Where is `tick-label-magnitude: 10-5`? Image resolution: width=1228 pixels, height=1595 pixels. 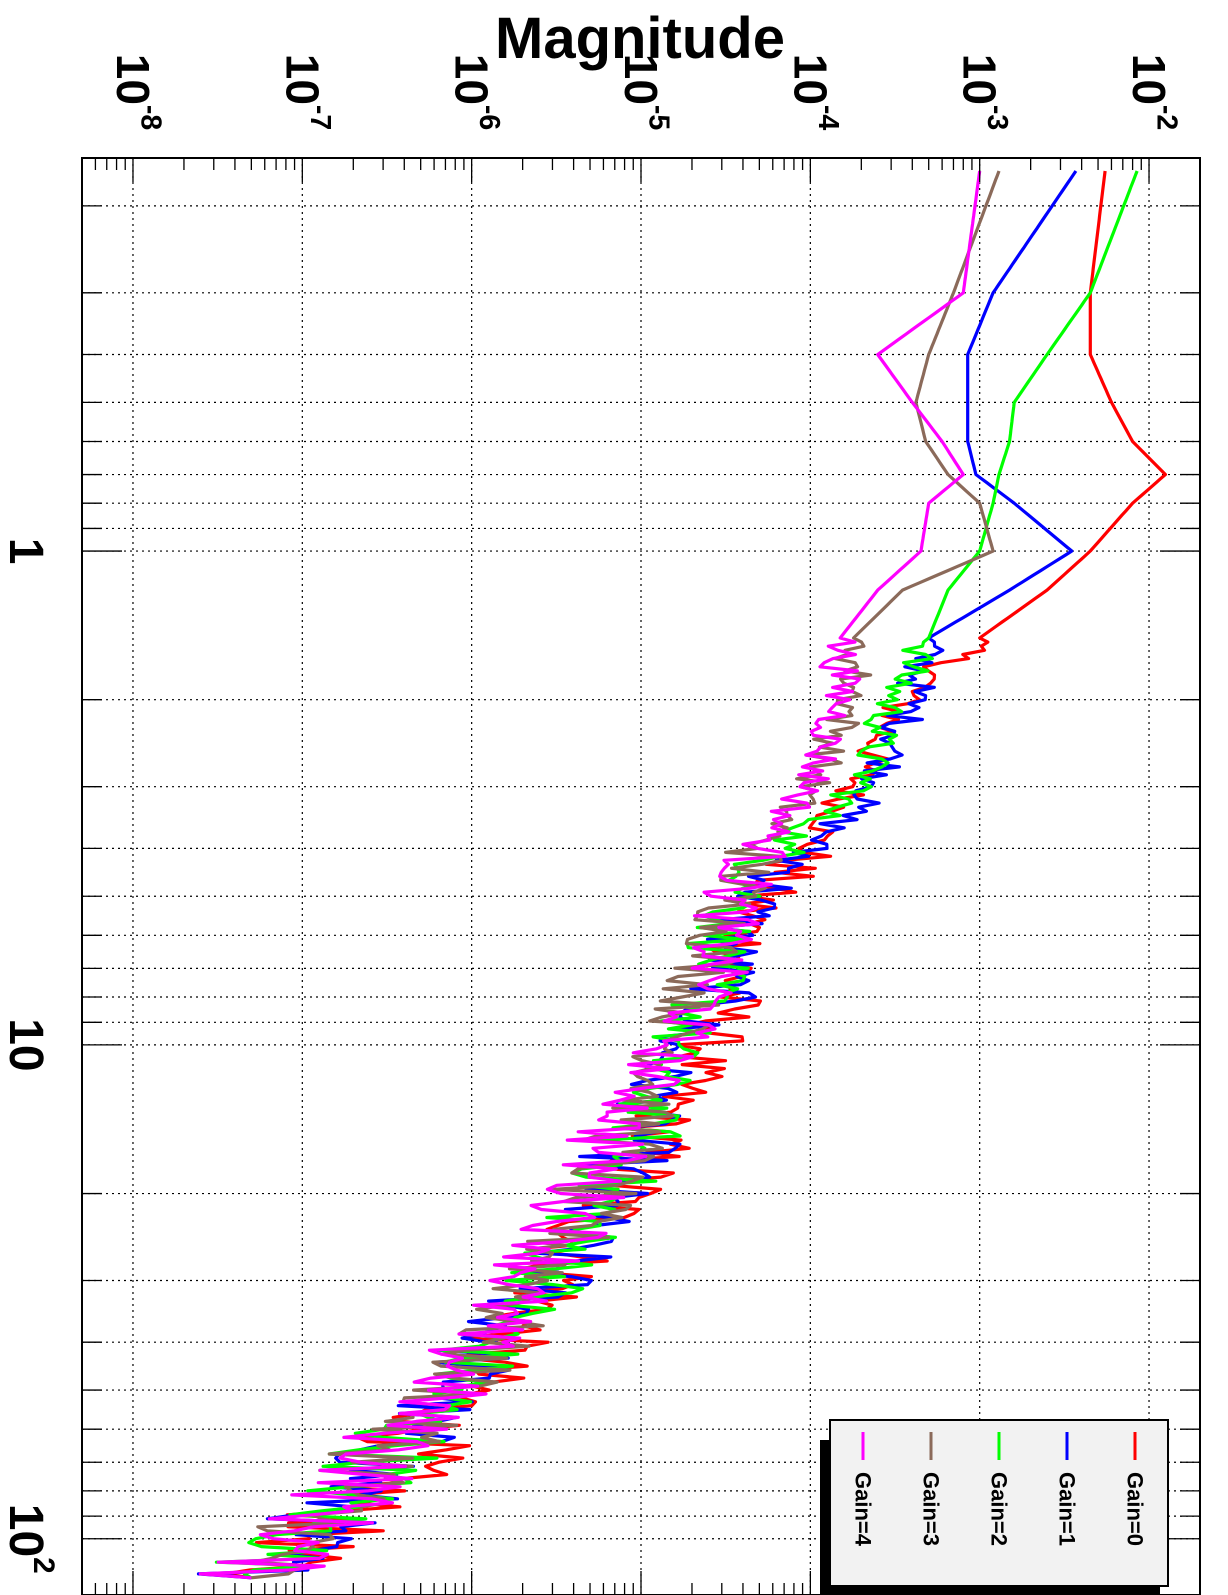
tick-label-magnitude: 10-5 is located at coordinates (644, 92).